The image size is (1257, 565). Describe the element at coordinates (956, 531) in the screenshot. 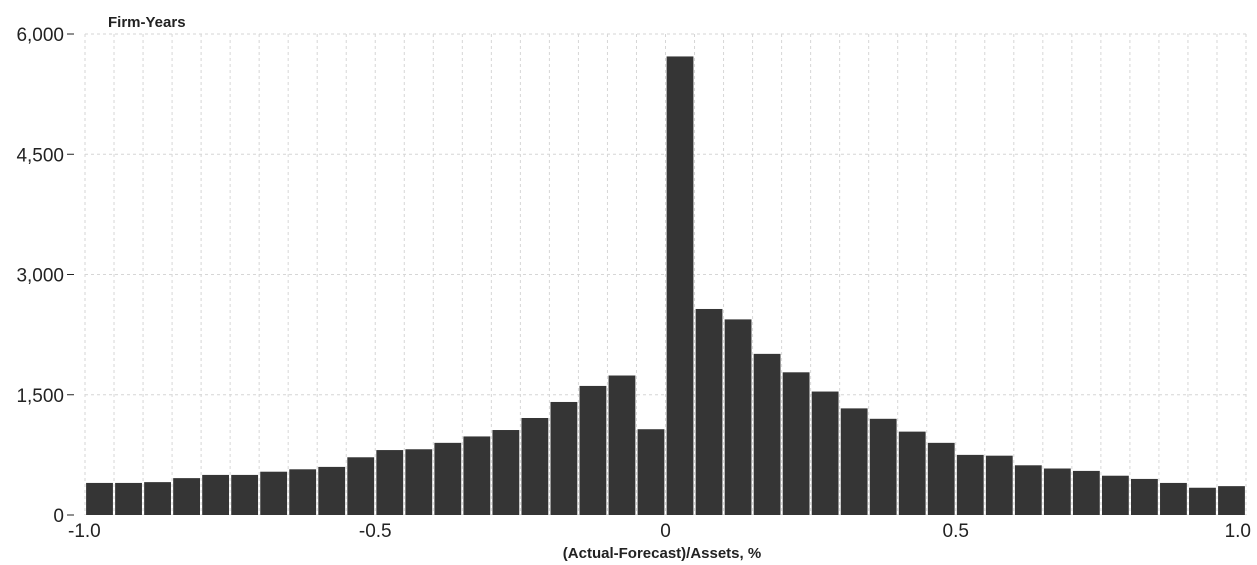

I see `x-tick-label: 0.5` at that location.